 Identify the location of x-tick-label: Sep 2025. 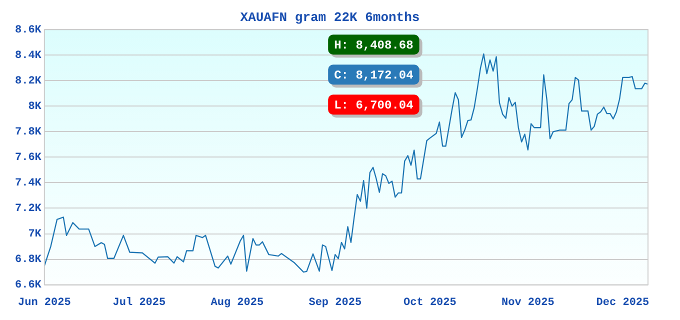
(335, 303).